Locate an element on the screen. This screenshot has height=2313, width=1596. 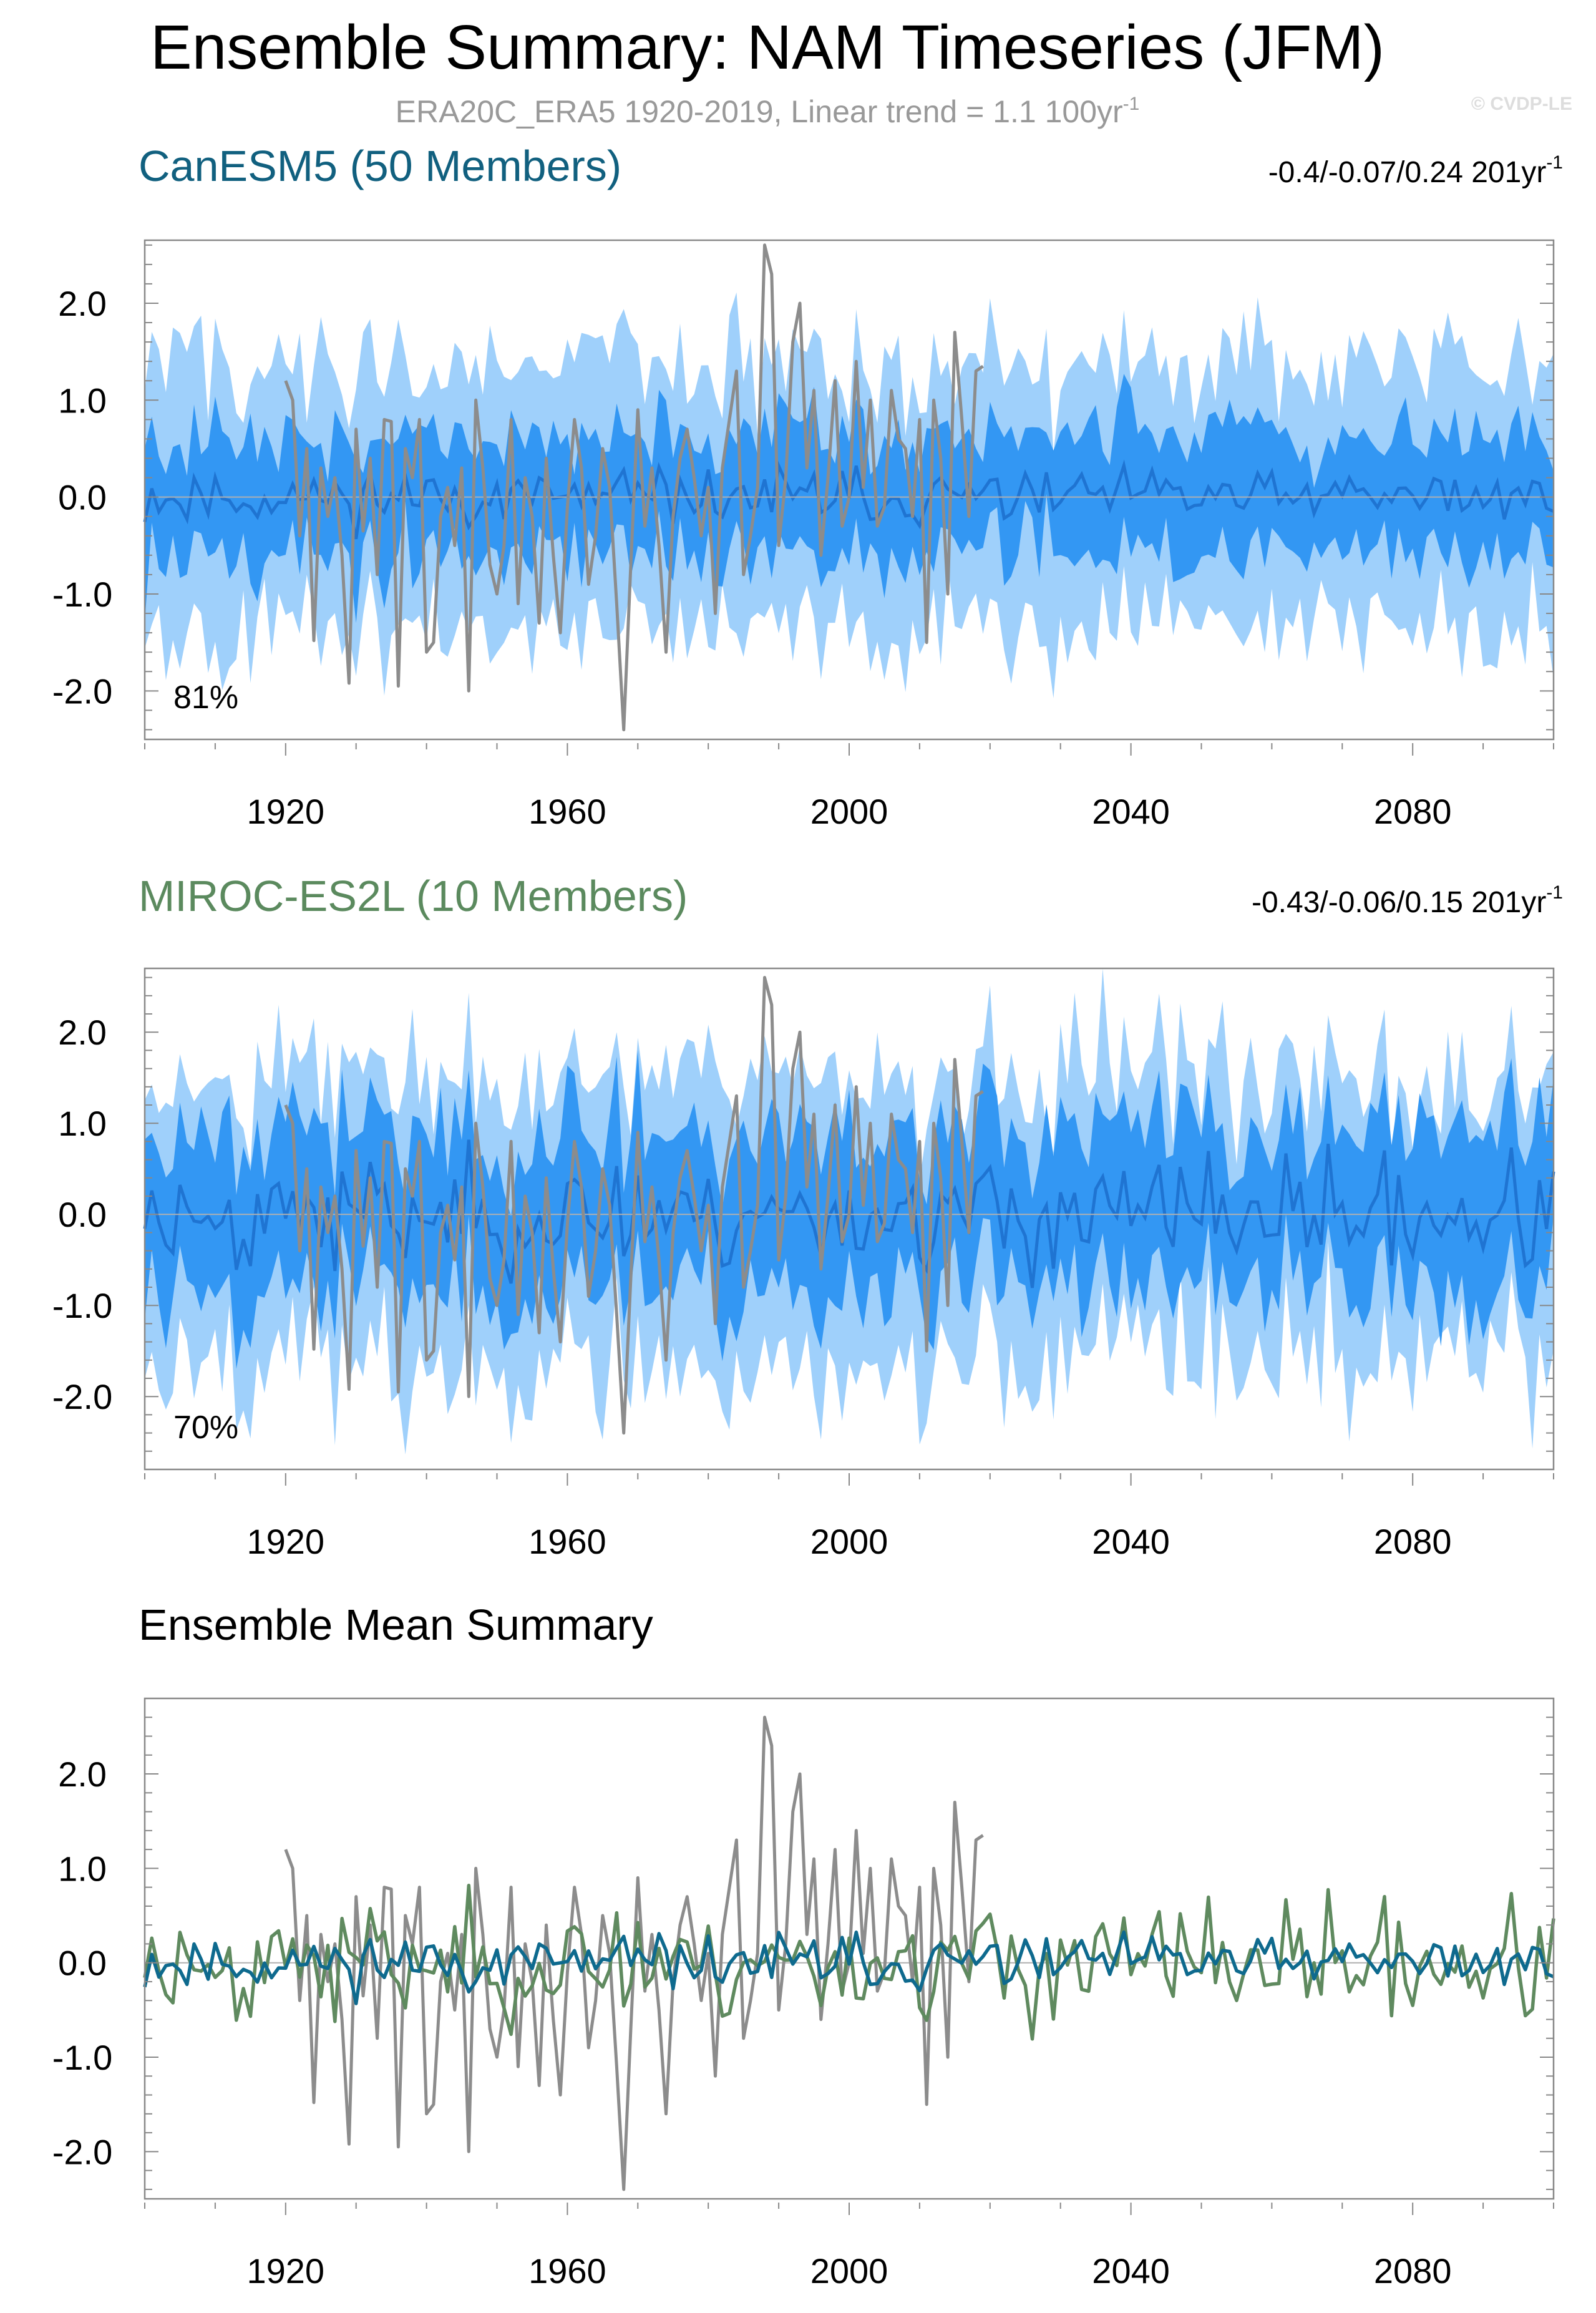
panel1-trend-text: -0.4/-0.07/0.24 201yr is located at coordinates (1407, 172).